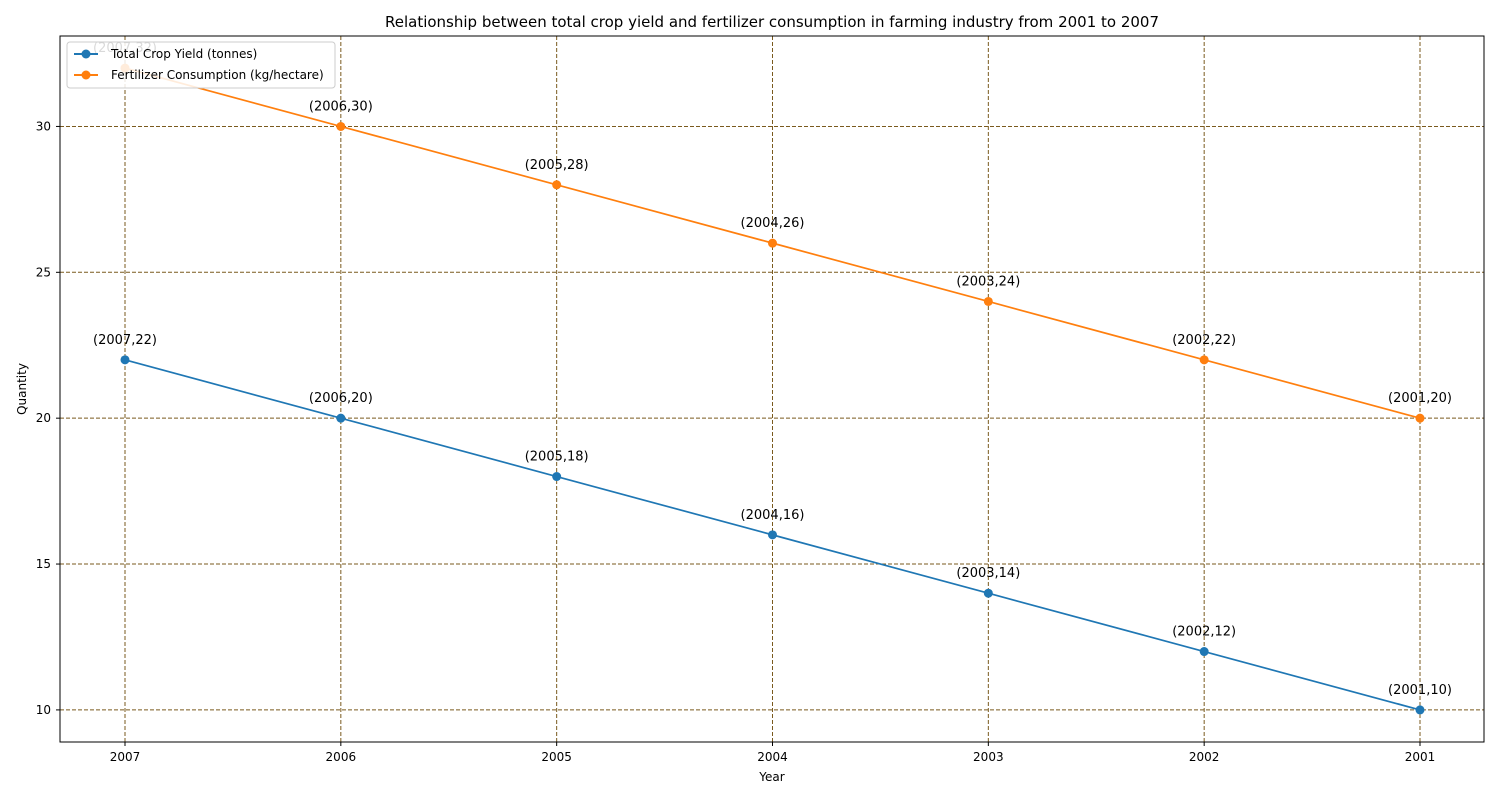 The image size is (1500, 800). Describe the element at coordinates (125, 340) in the screenshot. I see `data-label-0-2007: (2007,22)` at that location.